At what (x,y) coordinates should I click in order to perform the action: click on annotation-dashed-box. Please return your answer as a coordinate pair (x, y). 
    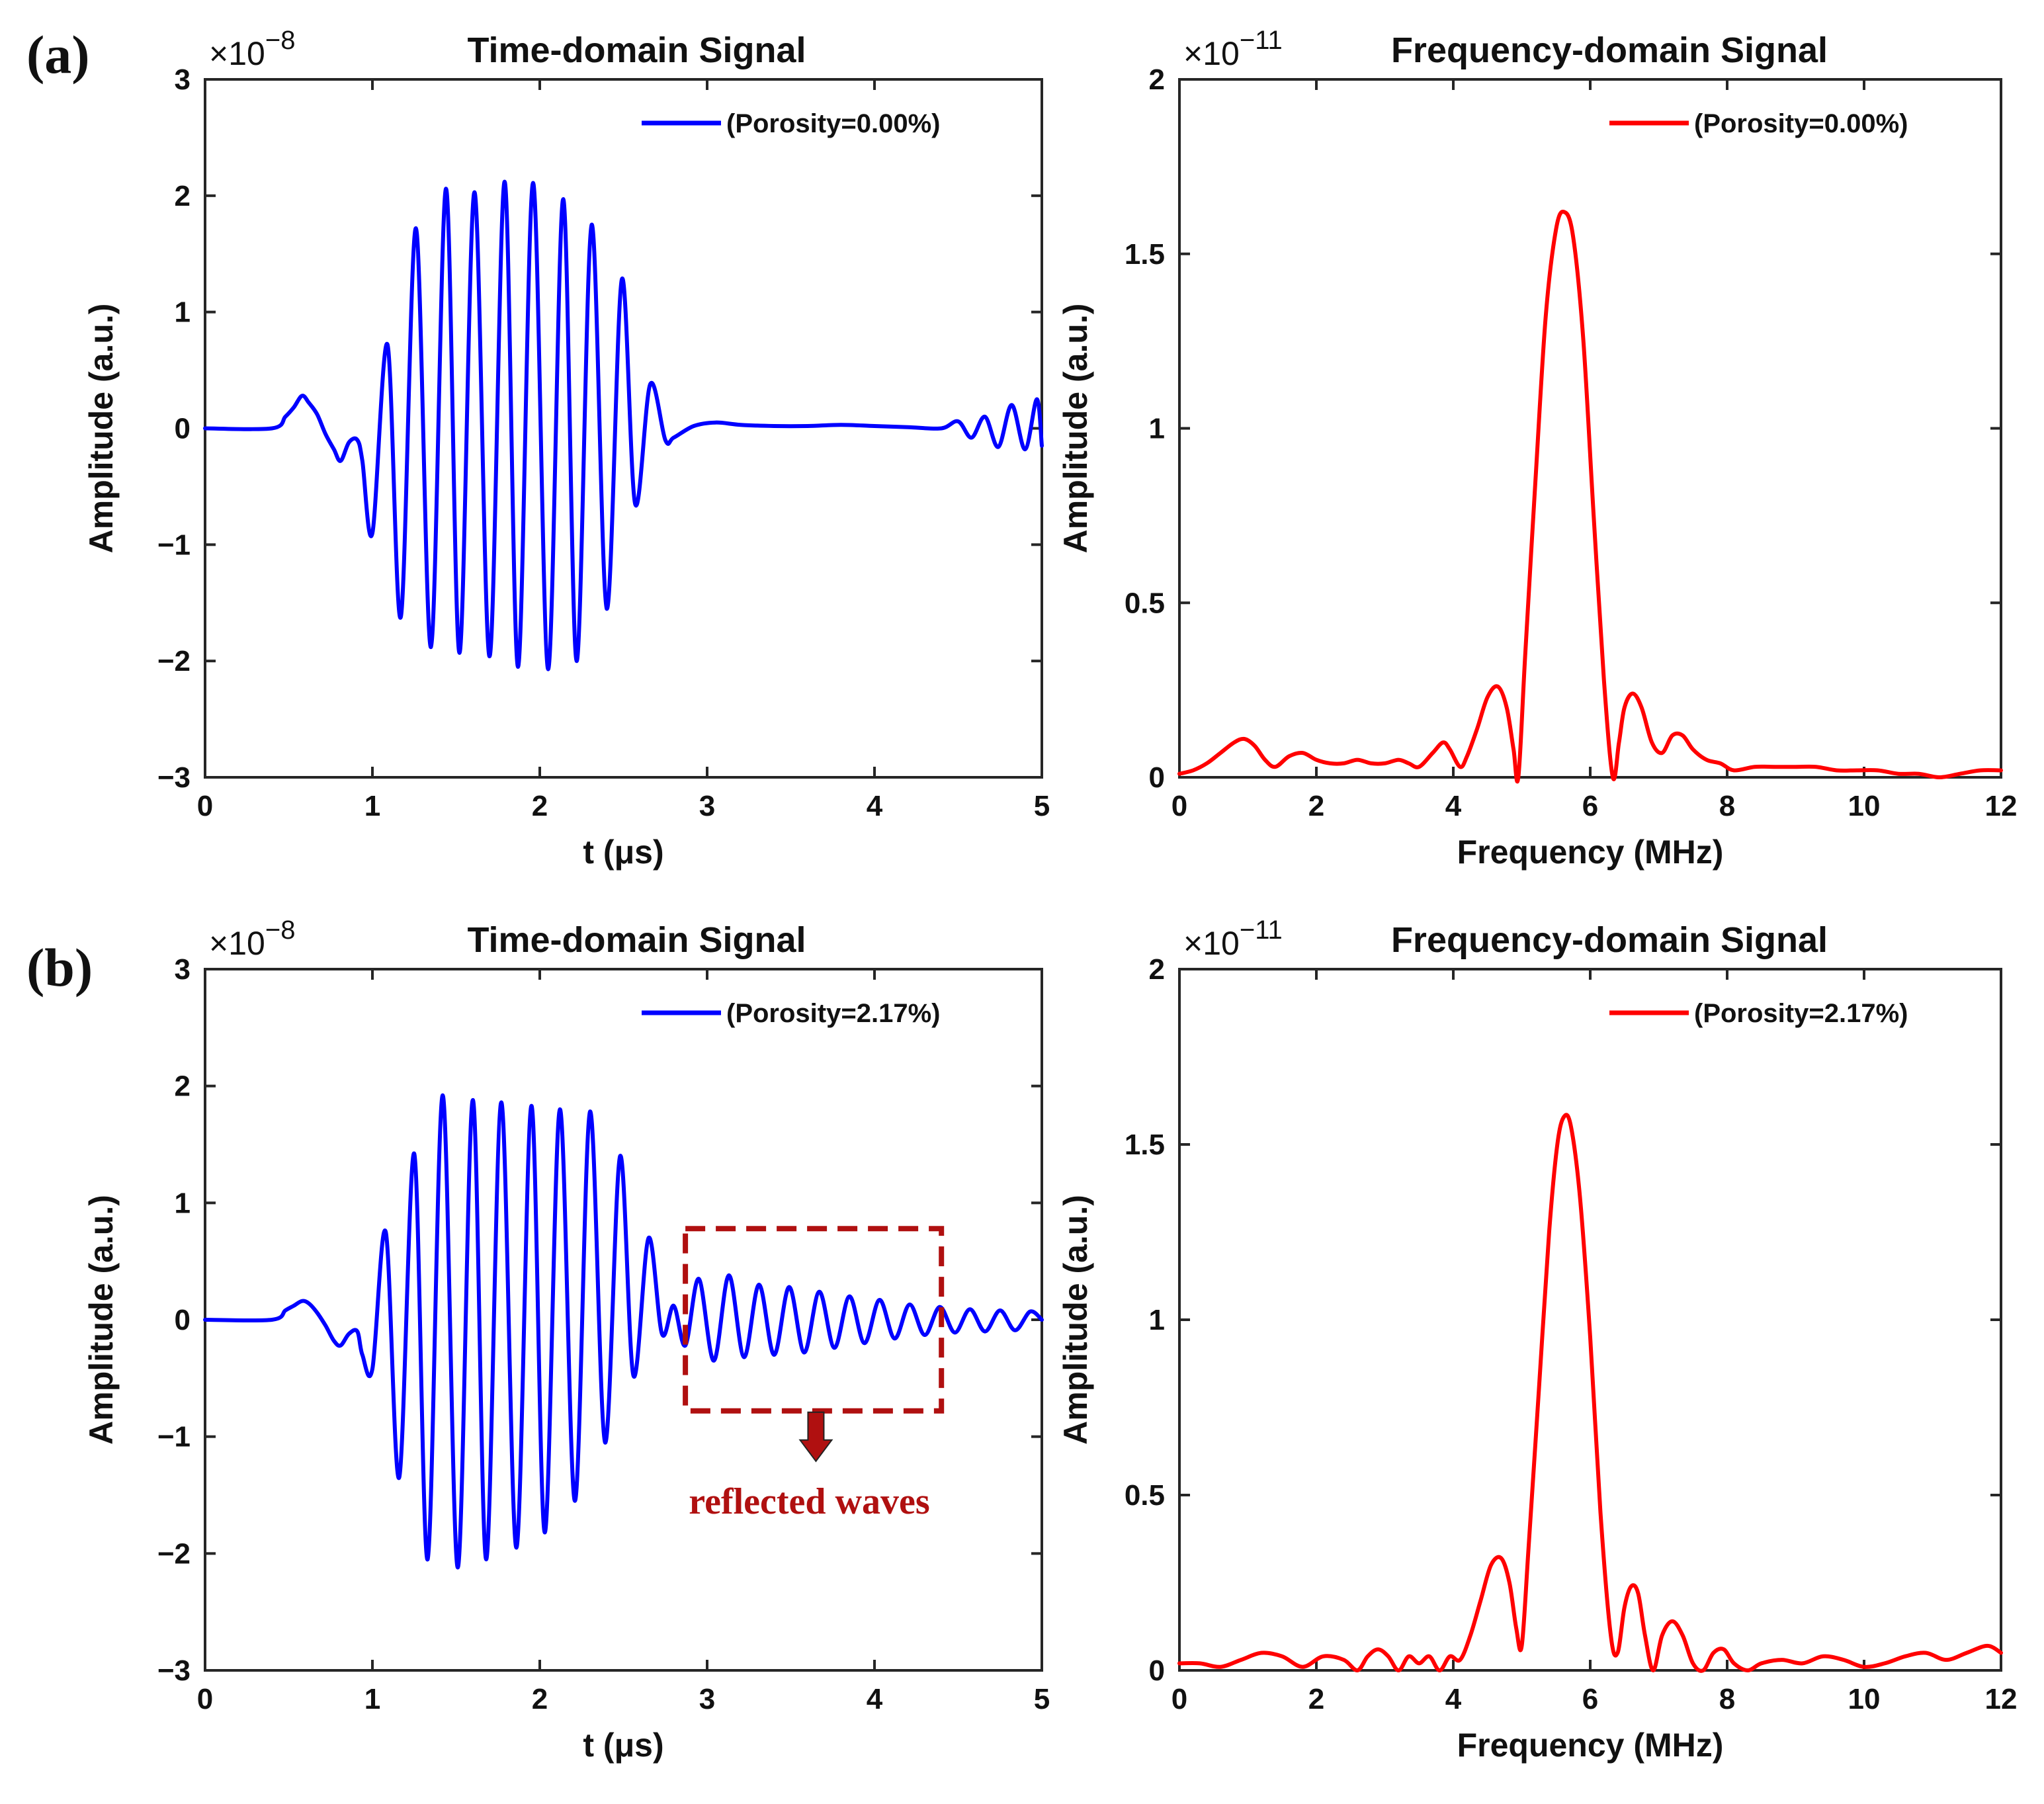
    Looking at the image, I should click on (814, 1320).